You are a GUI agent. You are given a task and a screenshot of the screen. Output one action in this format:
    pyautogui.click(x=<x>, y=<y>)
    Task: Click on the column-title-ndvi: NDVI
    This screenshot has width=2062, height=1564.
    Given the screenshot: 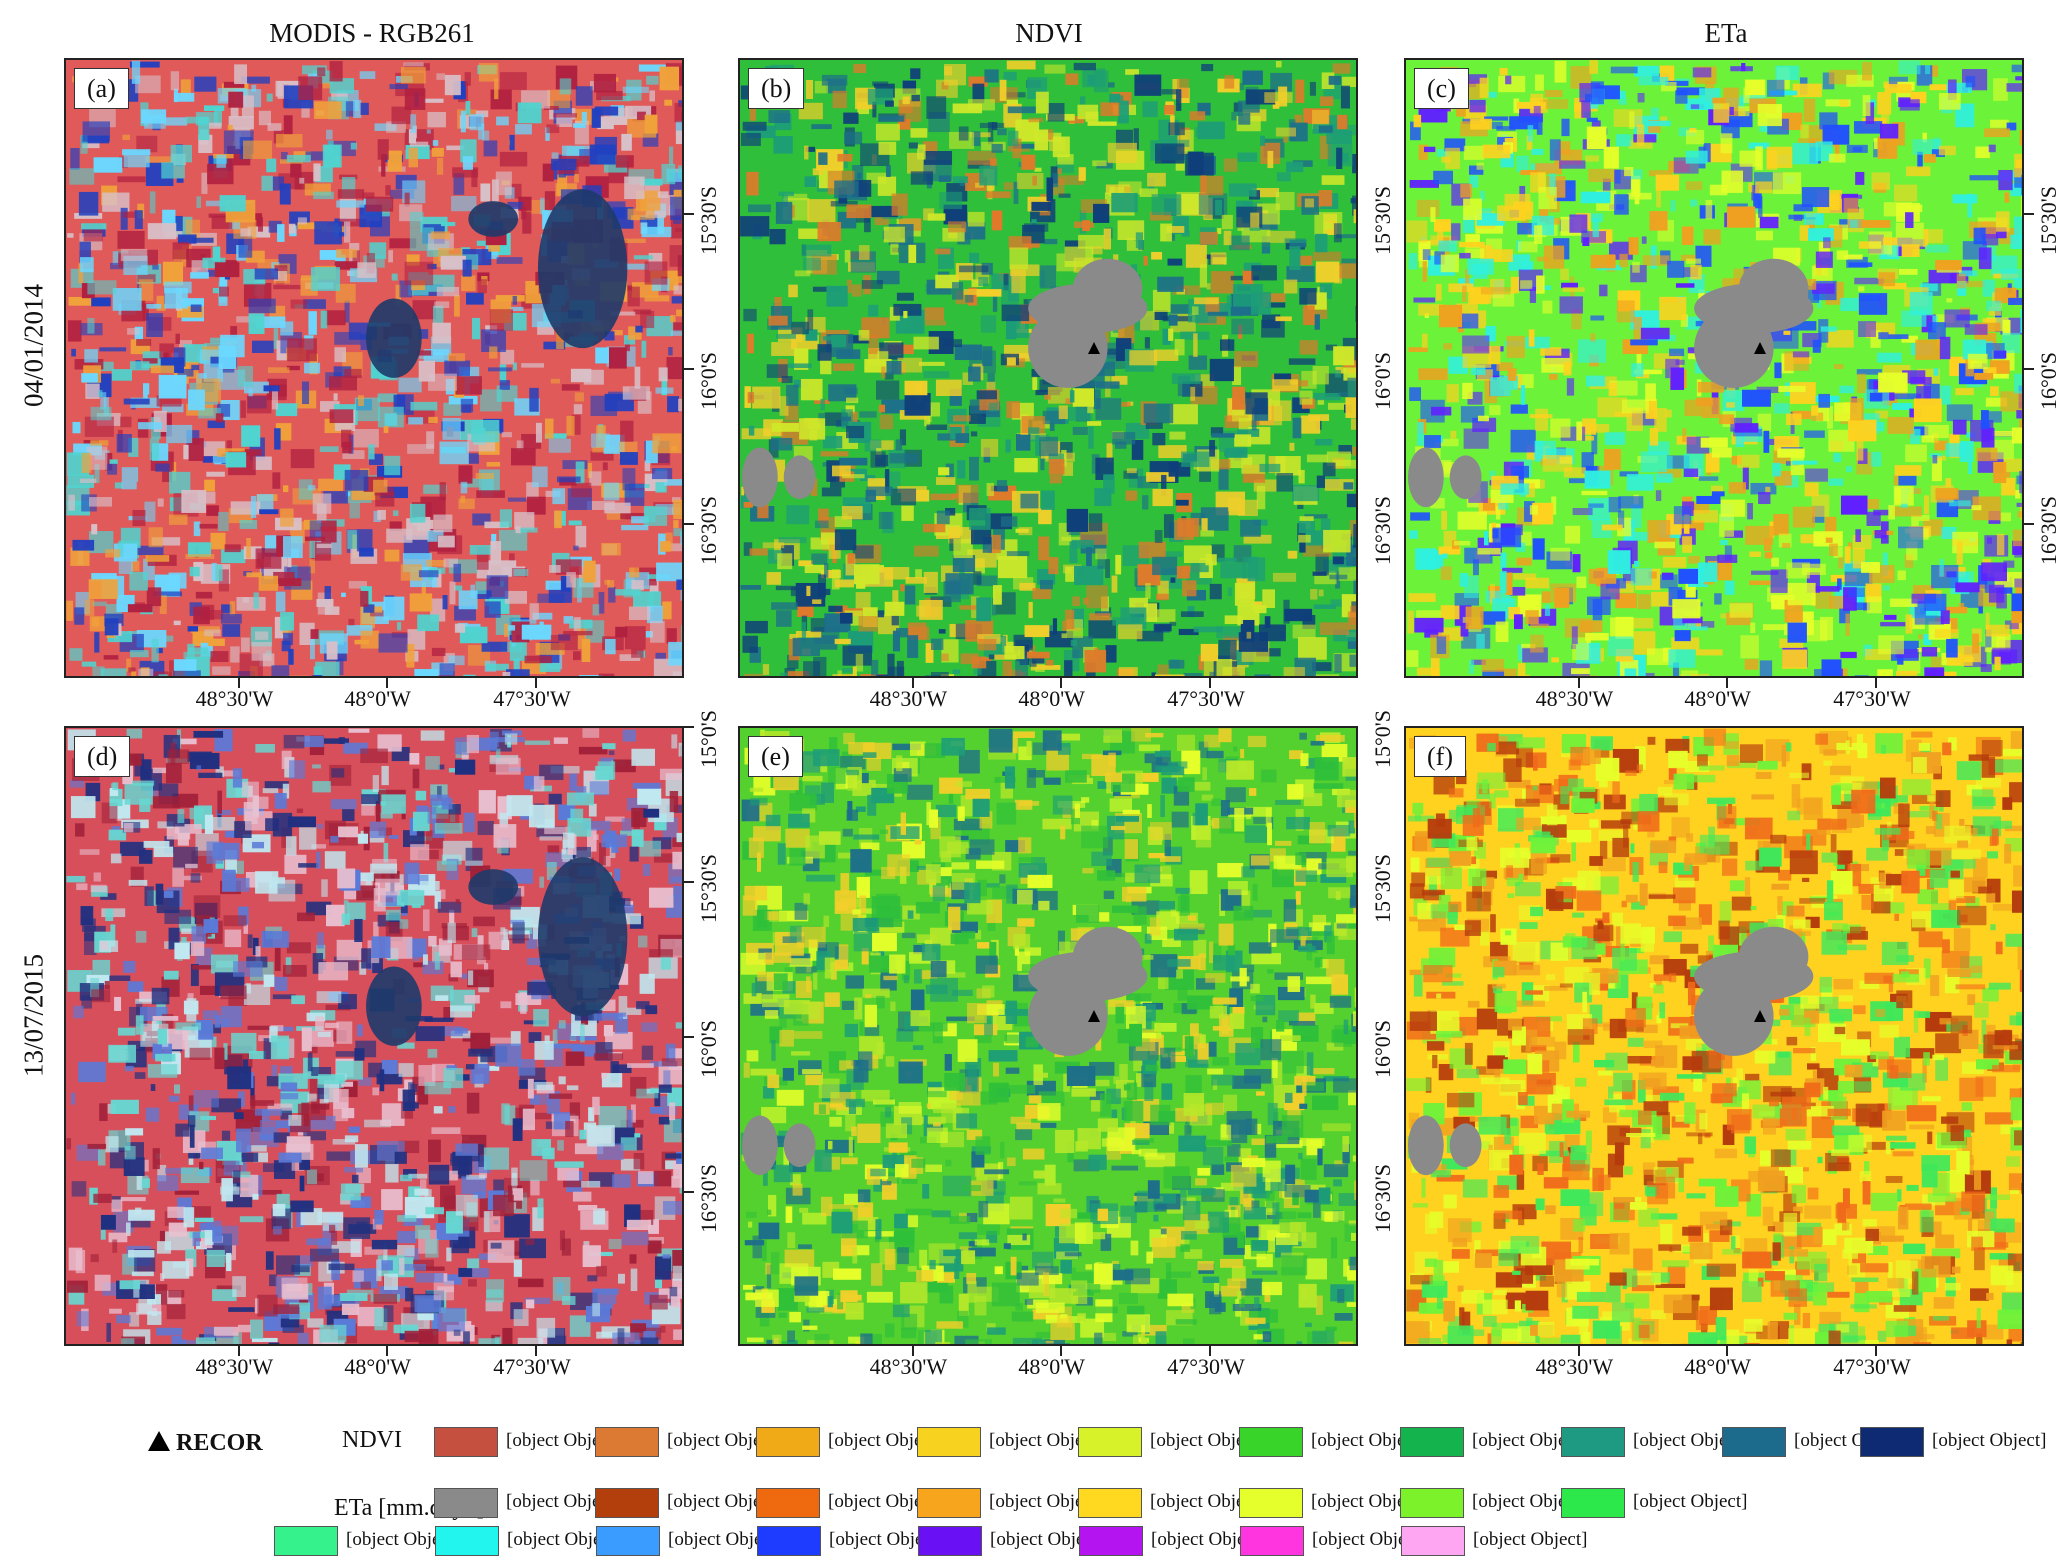 What is the action you would take?
    pyautogui.click(x=1049, y=33)
    